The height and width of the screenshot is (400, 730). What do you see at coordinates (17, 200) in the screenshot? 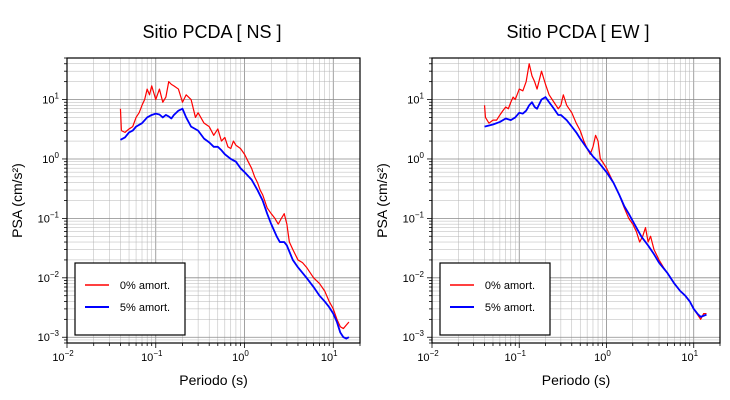
I see `y-axis-label-ns: PSA (cm/s²)` at bounding box center [17, 200].